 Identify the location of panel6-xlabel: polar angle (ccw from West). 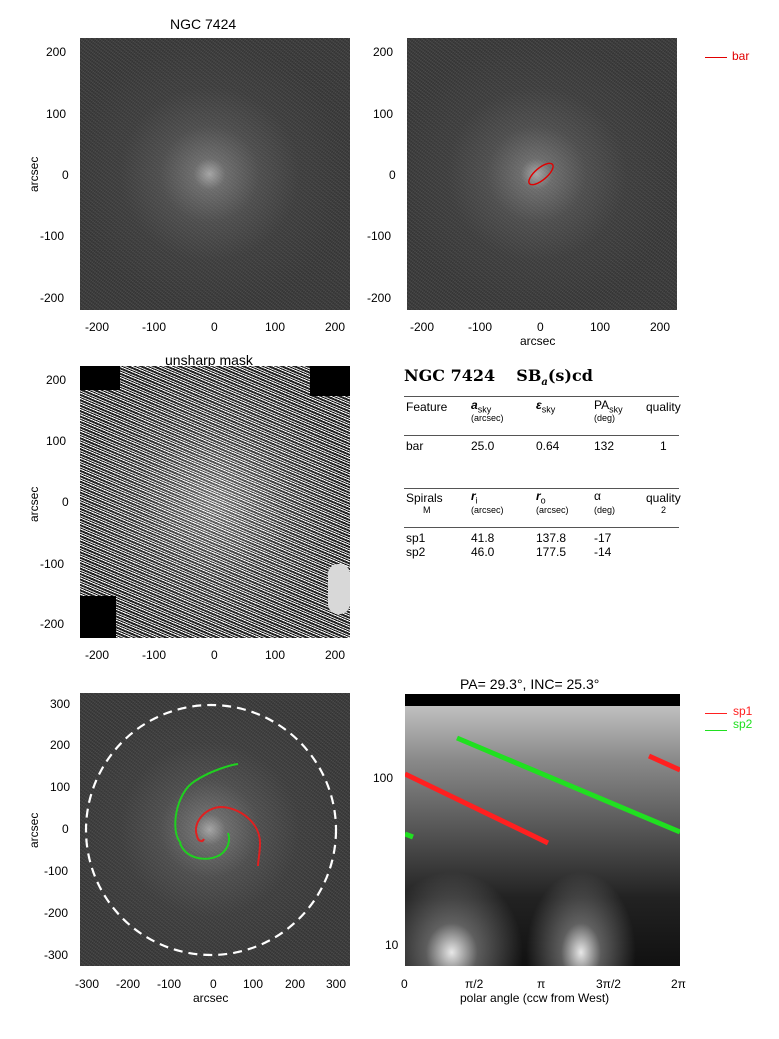
(535, 998).